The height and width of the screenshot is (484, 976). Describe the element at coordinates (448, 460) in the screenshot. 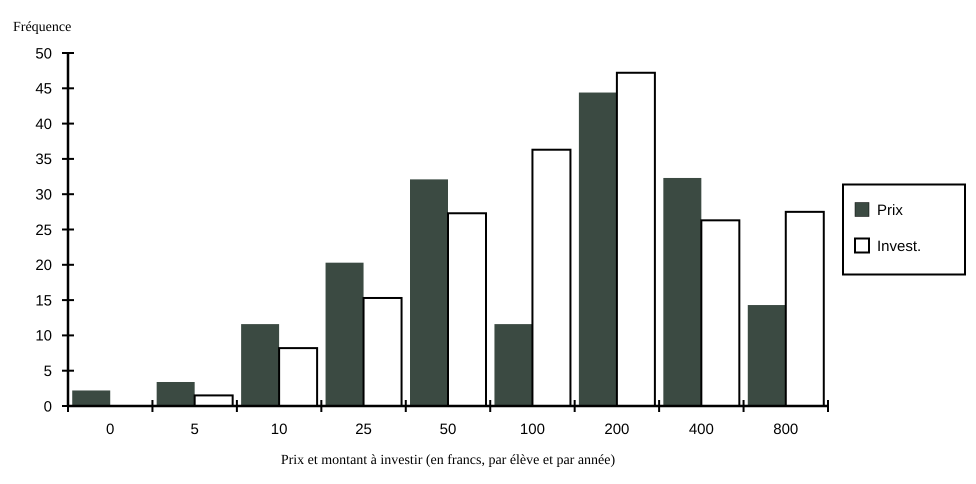

I see `x-axis-title: Prix et montant à investir (en francs, par élève et par année)` at that location.